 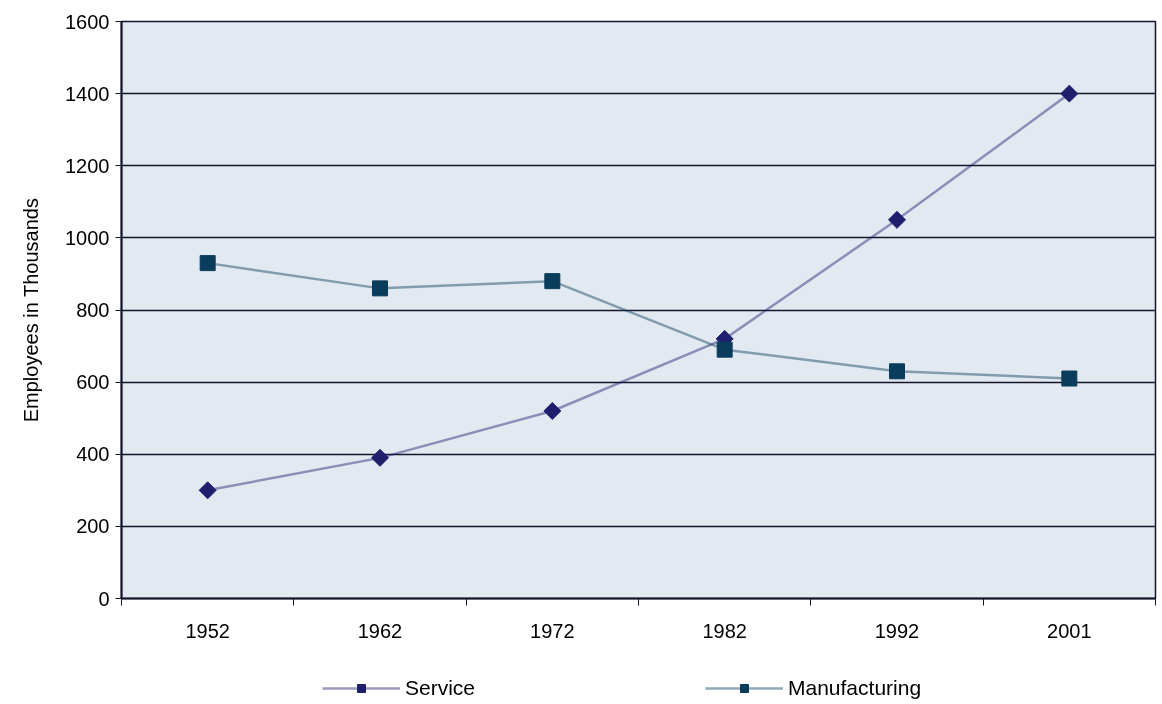 I want to click on y-tick-label: 1400, so click(x=87, y=93).